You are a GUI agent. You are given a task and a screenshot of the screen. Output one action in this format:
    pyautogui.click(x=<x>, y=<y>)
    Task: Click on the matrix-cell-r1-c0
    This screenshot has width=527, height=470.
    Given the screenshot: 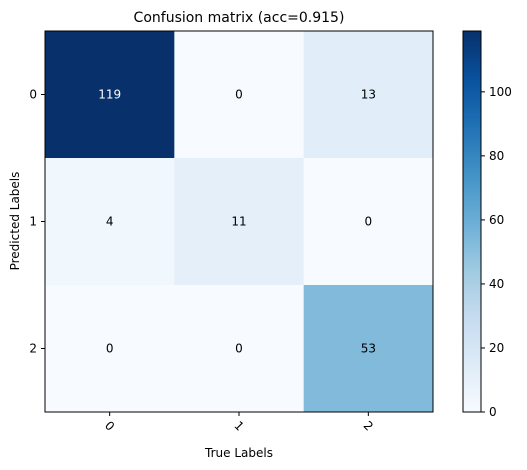 What is the action you would take?
    pyautogui.click(x=110, y=222)
    